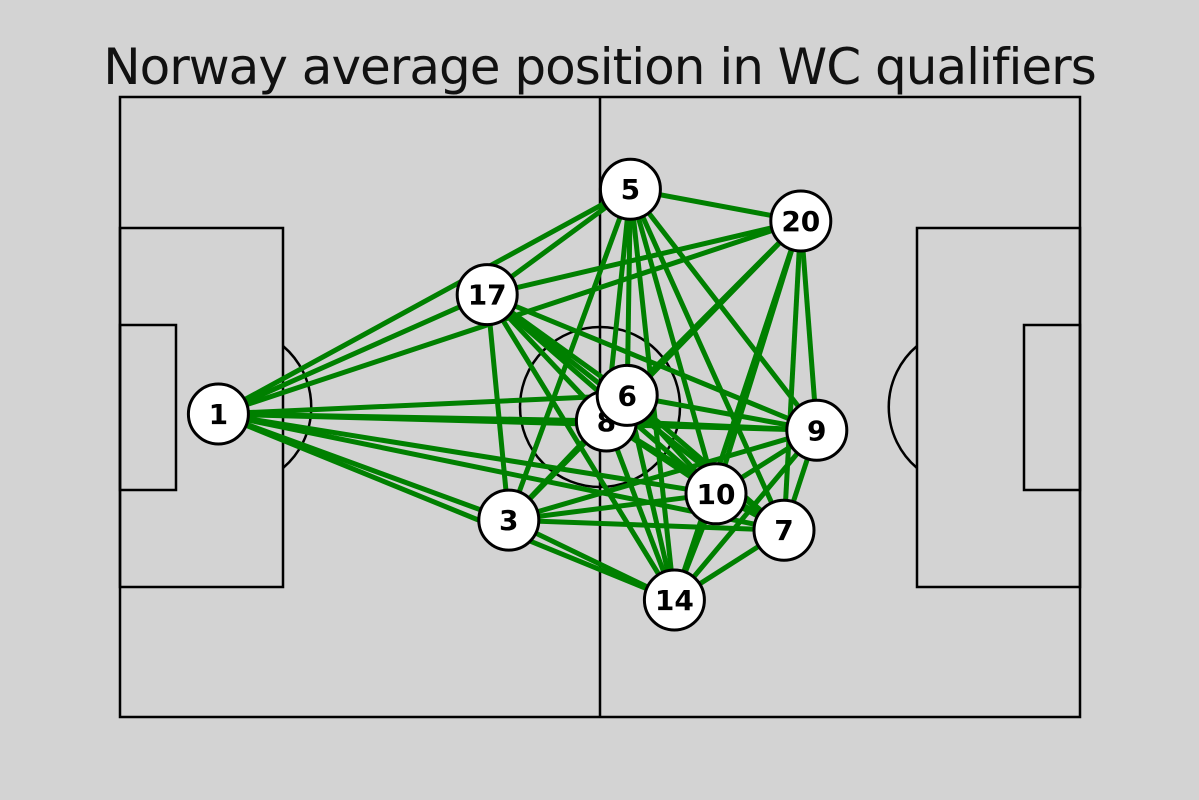 The image size is (1199, 800). I want to click on player-node-7: 7, so click(784, 530).